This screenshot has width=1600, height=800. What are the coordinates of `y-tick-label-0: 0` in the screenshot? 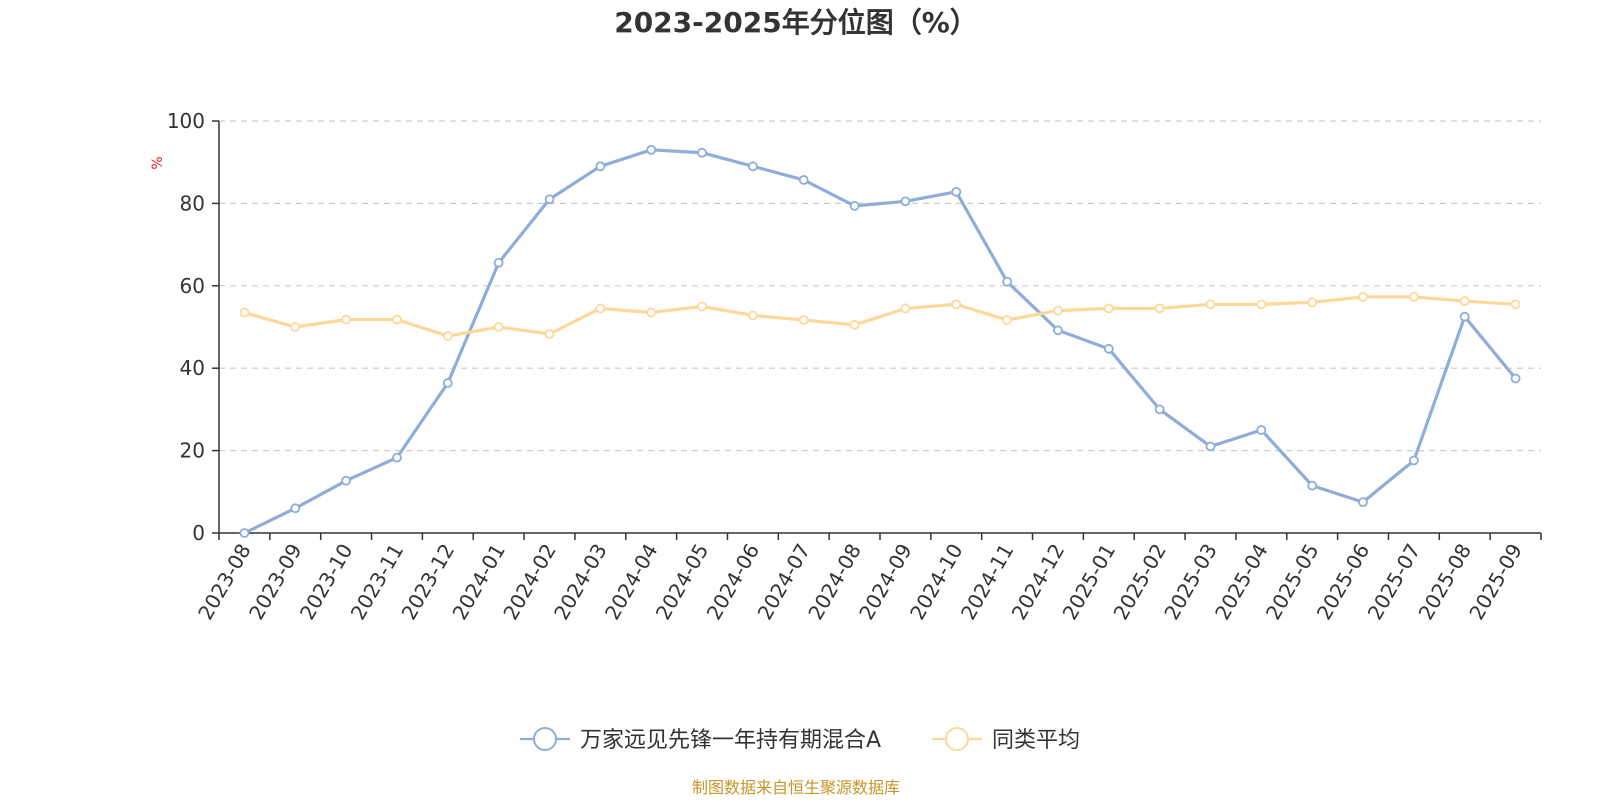 It's located at (198, 533).